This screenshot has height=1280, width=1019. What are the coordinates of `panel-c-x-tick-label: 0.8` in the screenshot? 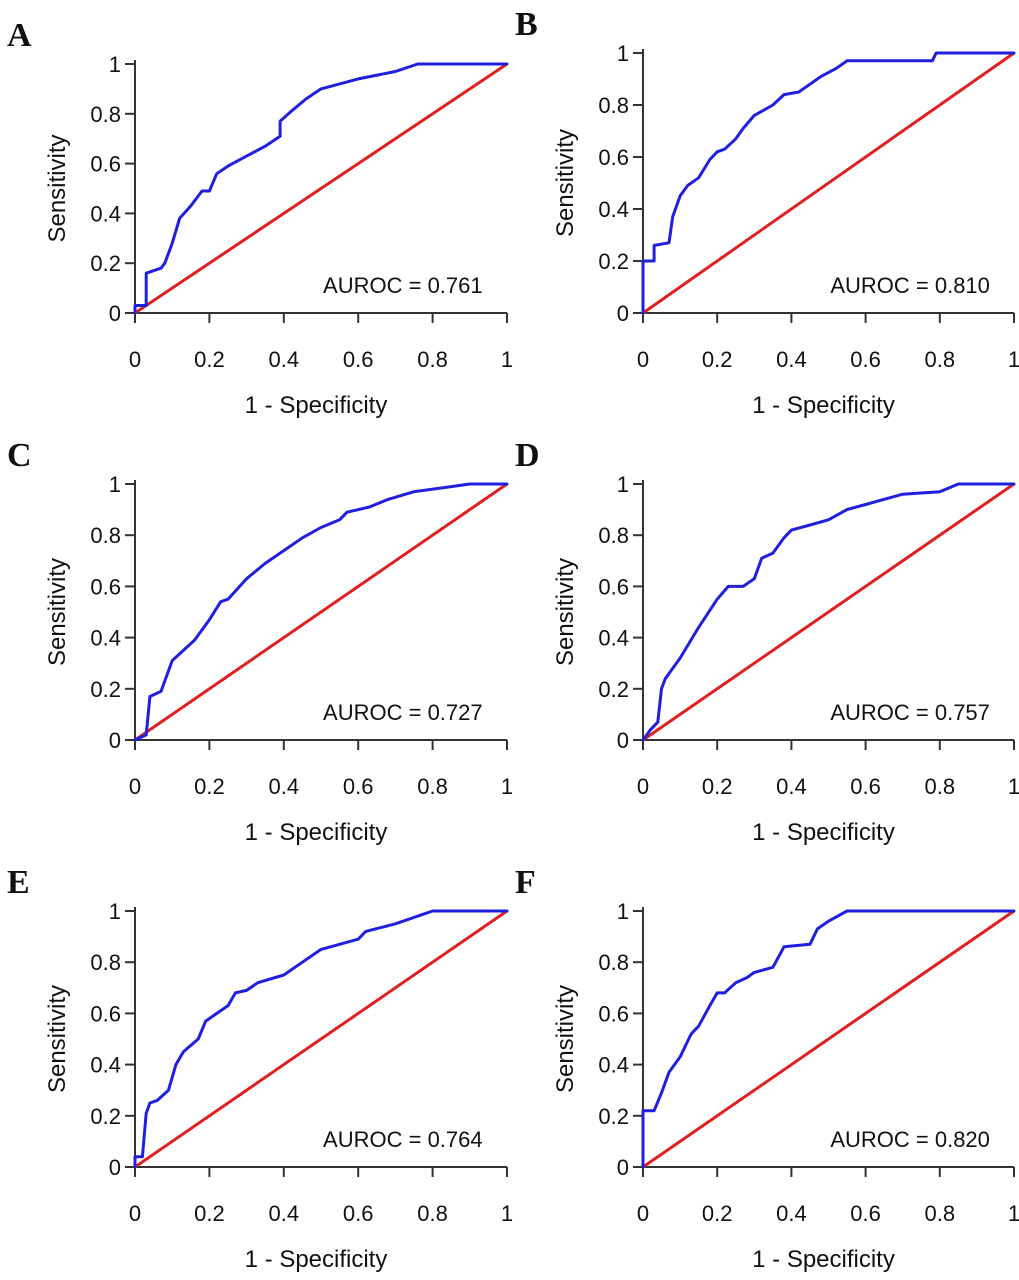 It's located at (432, 786).